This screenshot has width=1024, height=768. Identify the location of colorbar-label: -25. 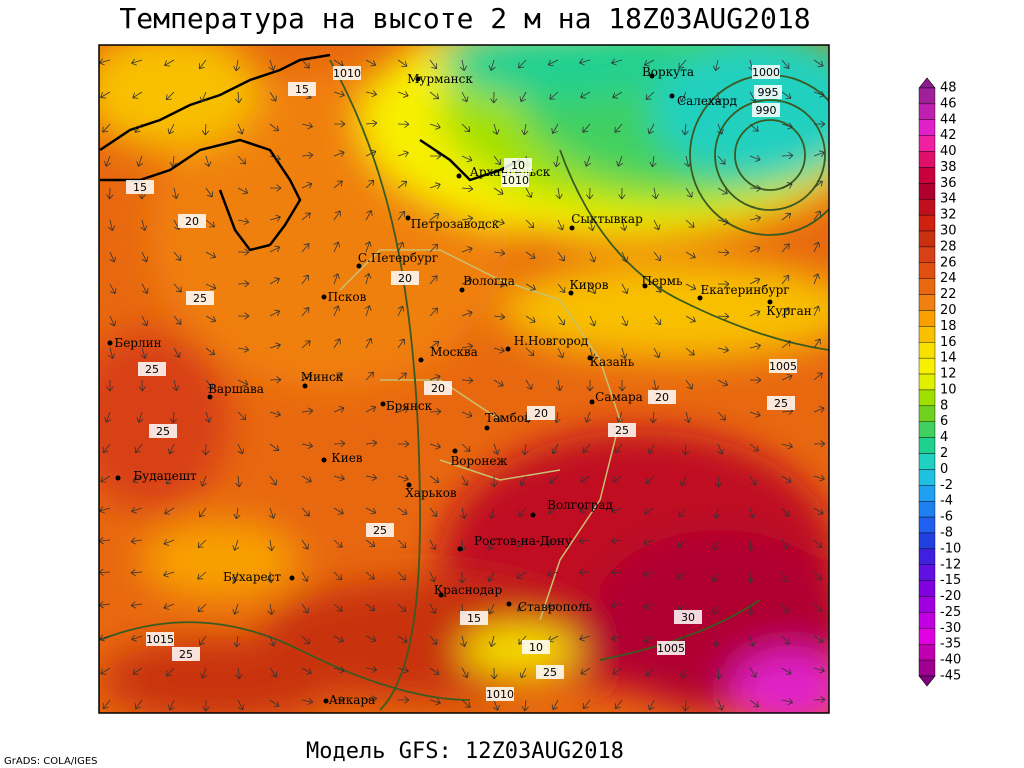
(950, 612).